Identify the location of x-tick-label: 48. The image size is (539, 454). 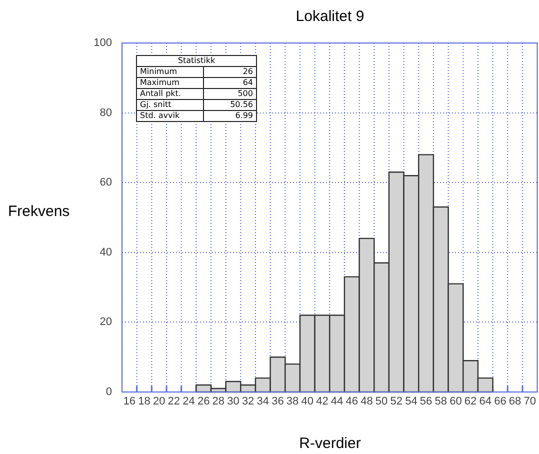
(366, 402).